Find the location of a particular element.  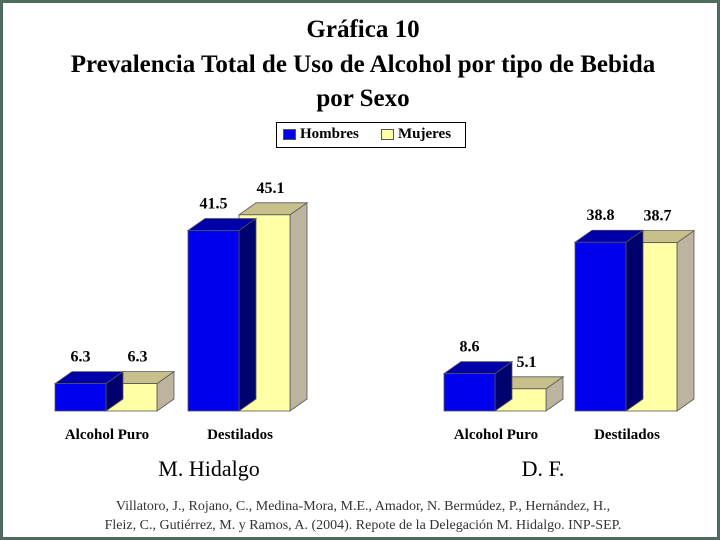

chart-title-line3: por Sexo is located at coordinates (363, 98).